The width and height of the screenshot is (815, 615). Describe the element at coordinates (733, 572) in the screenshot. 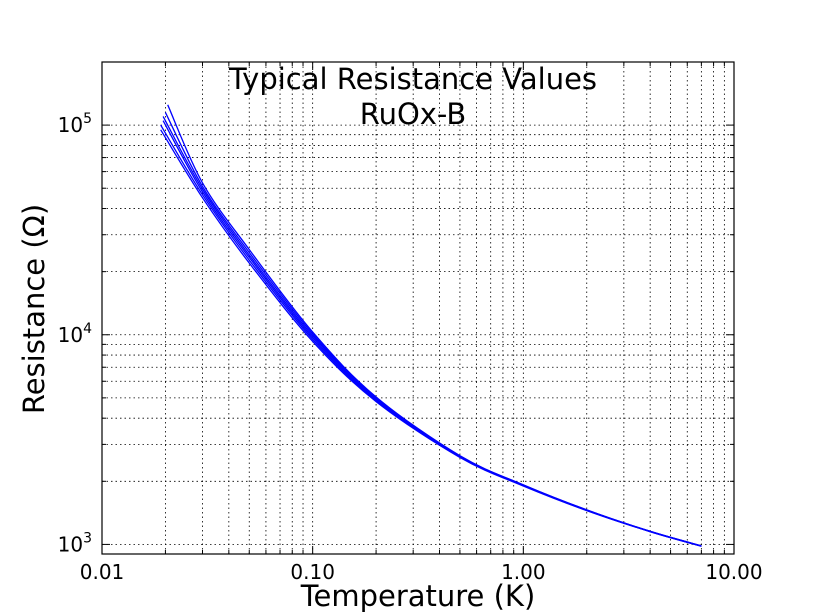

I see `x-tick-label: 10.00` at that location.